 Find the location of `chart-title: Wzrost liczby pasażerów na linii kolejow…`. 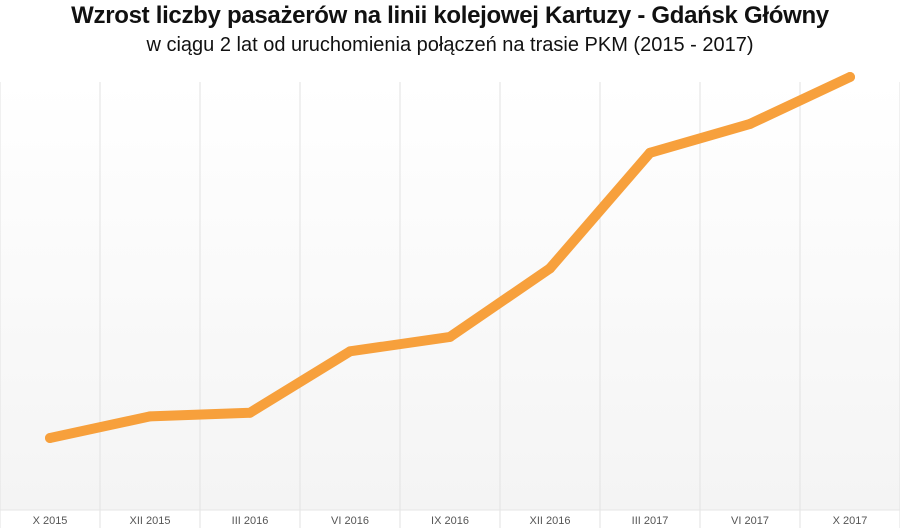

chart-title: Wzrost liczby pasażerów na linii kolejow… is located at coordinates (450, 15).